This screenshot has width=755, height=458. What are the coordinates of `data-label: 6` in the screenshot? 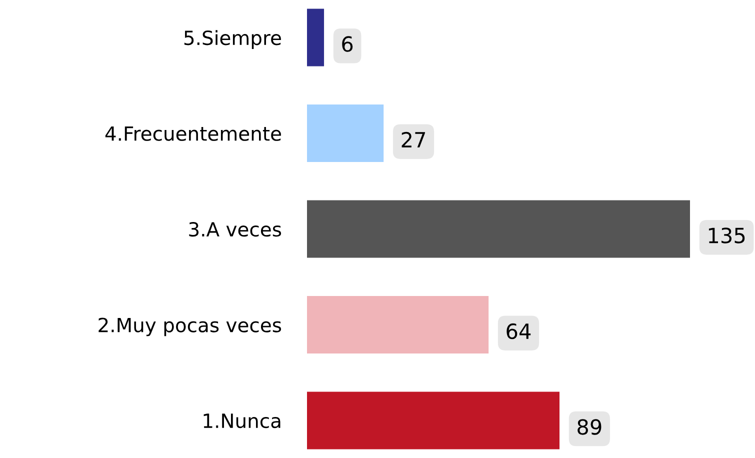 It's located at (347, 44).